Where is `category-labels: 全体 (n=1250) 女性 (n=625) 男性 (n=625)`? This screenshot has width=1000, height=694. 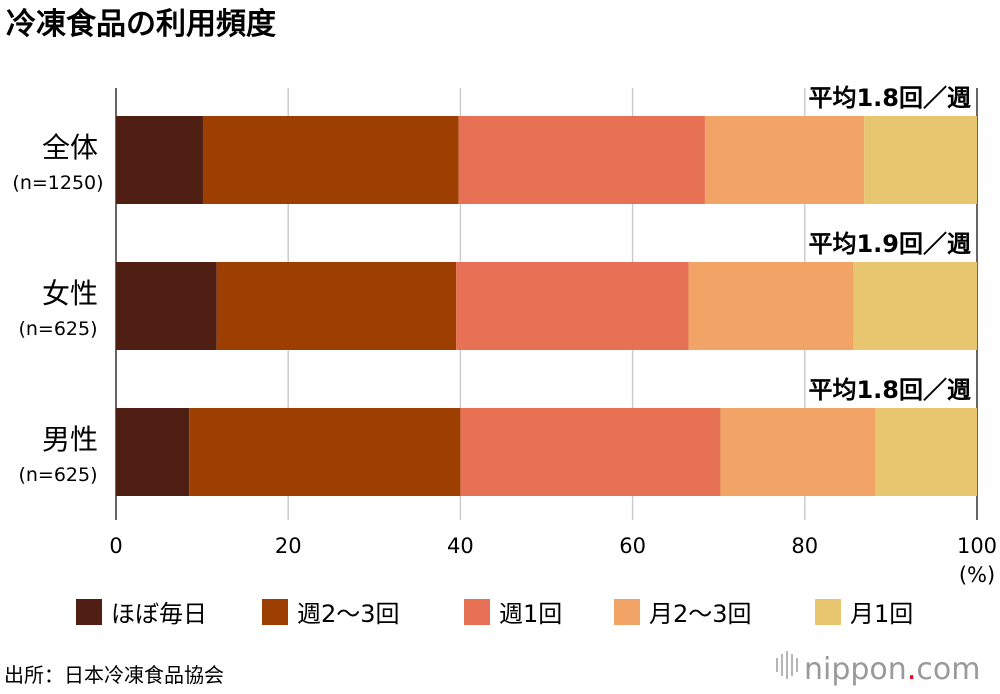
category-labels: 全体 (n=1250) 女性 (n=625) 男性 (n=625) is located at coordinates (57, 308).